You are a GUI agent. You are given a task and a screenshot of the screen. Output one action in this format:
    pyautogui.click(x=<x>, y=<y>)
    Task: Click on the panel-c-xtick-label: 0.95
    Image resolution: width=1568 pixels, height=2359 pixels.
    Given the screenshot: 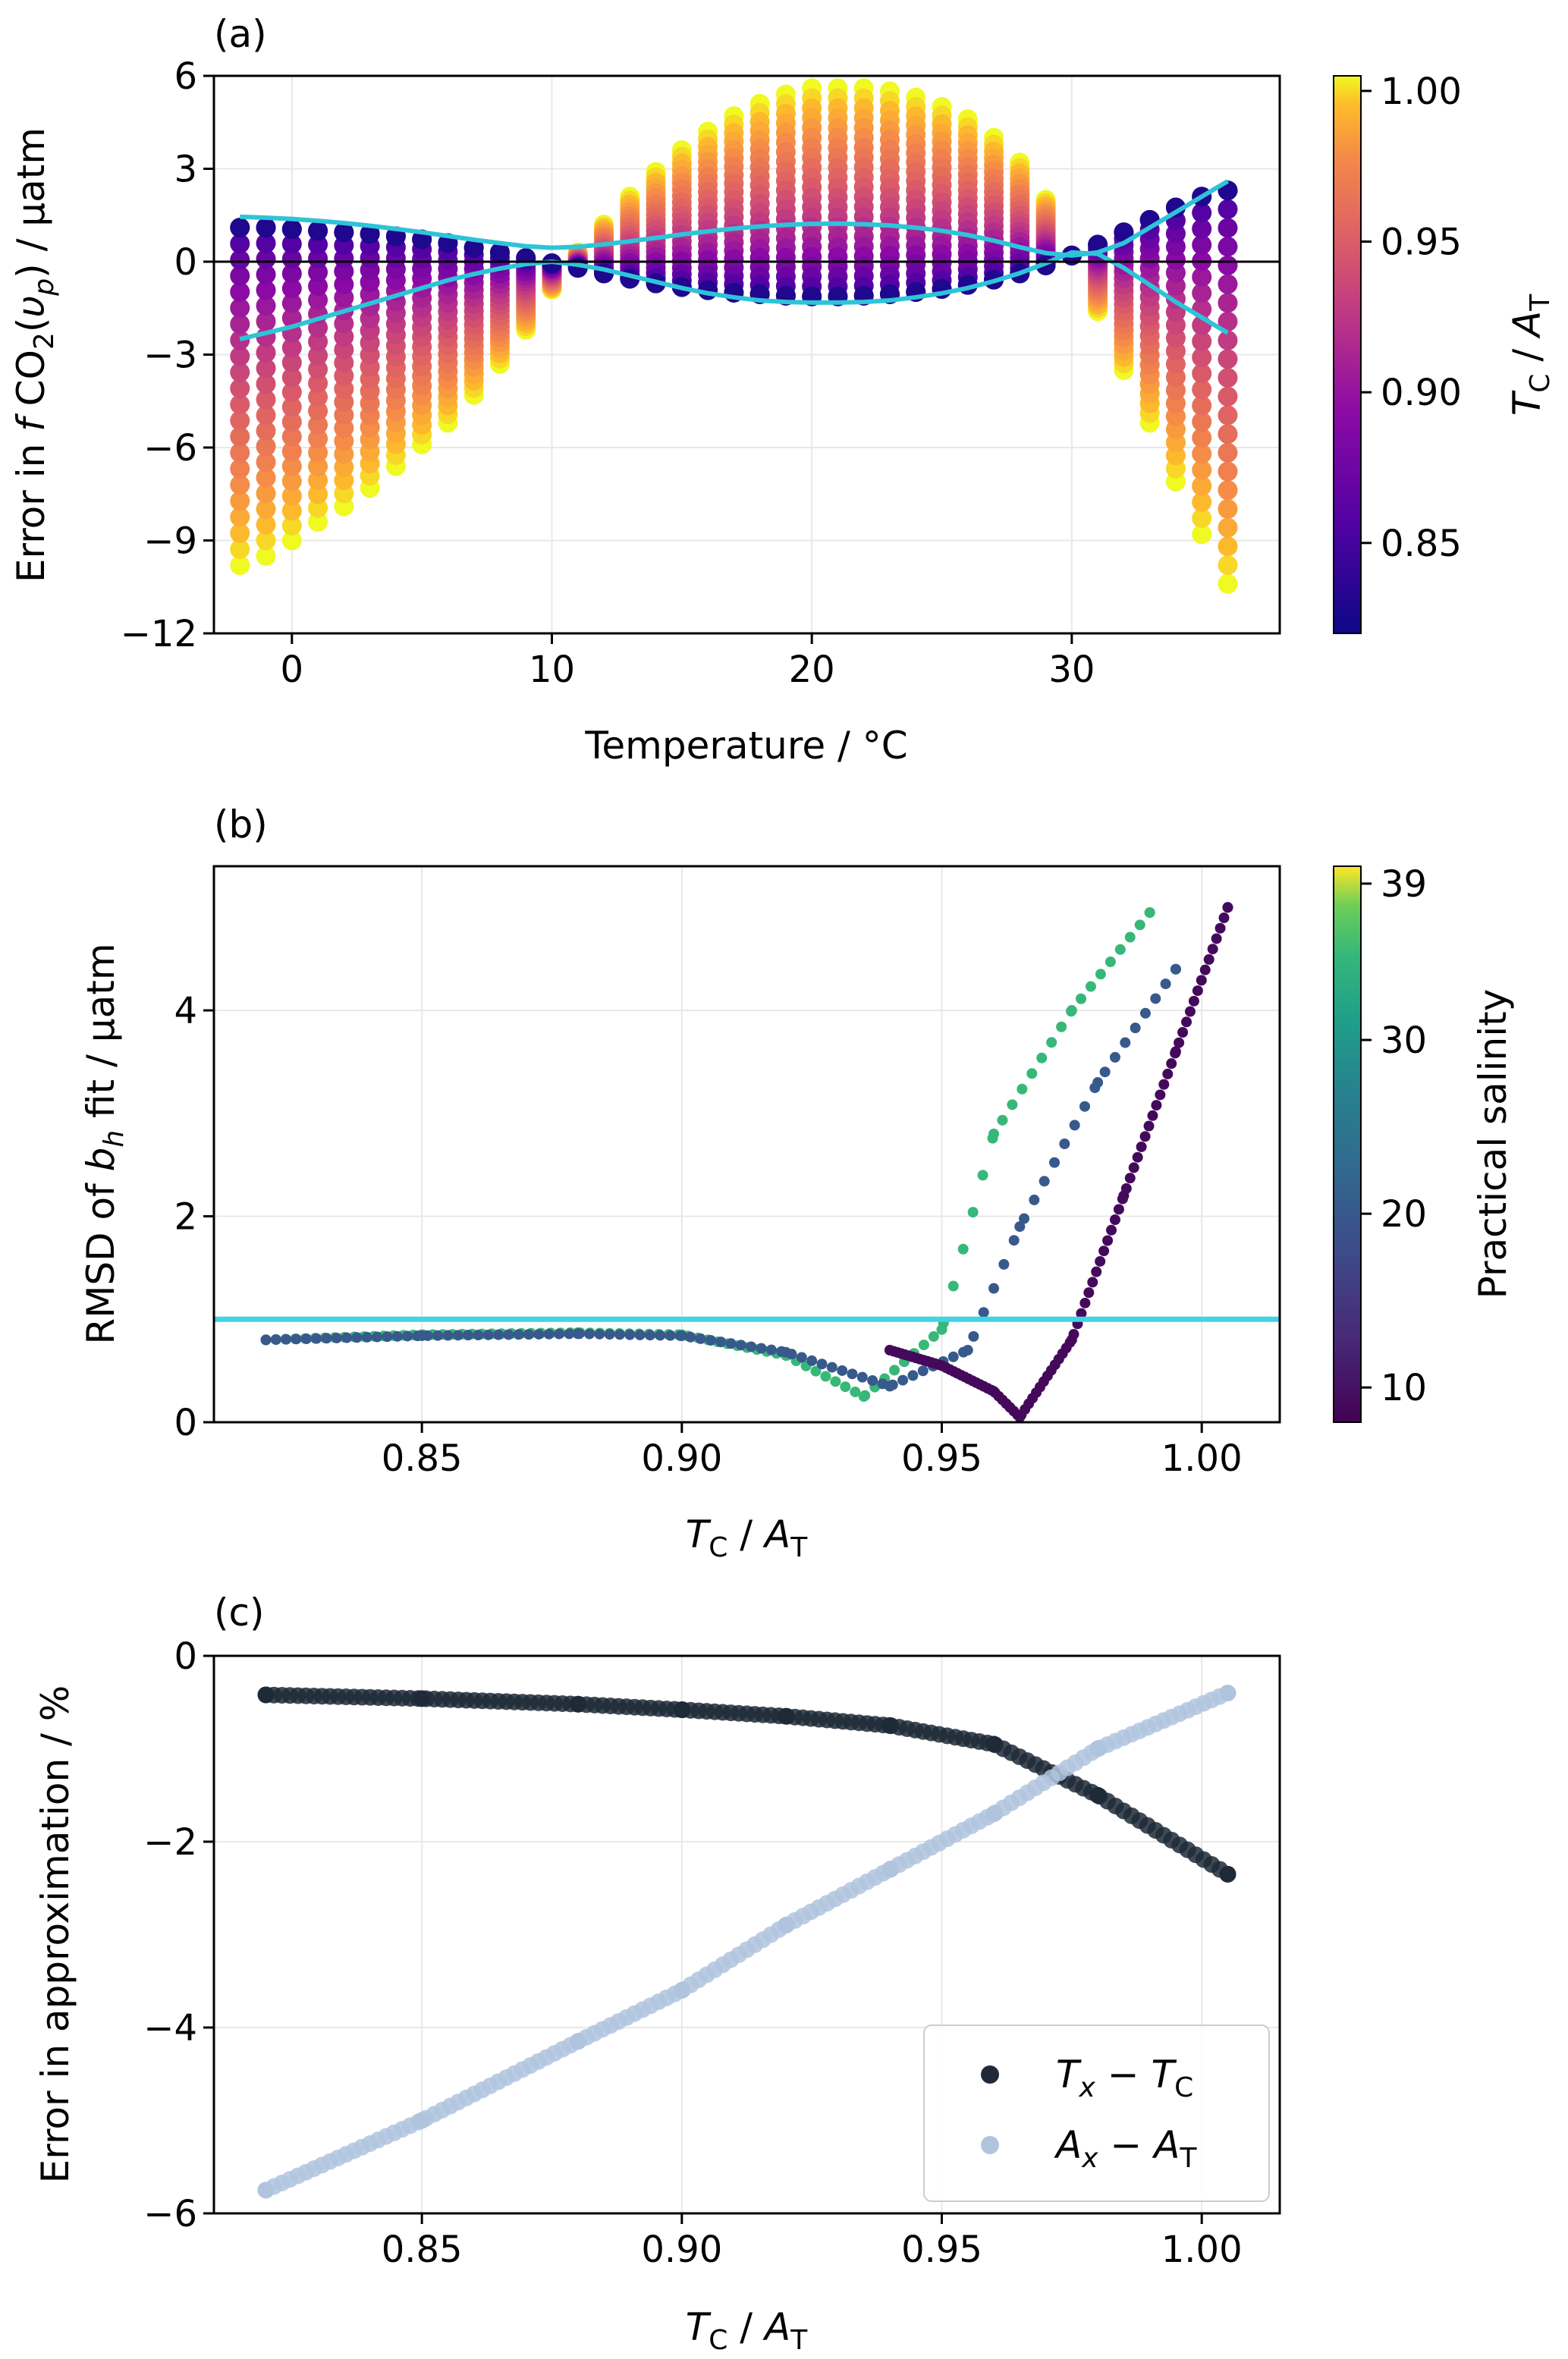 What is the action you would take?
    pyautogui.click(x=942, y=2250)
    